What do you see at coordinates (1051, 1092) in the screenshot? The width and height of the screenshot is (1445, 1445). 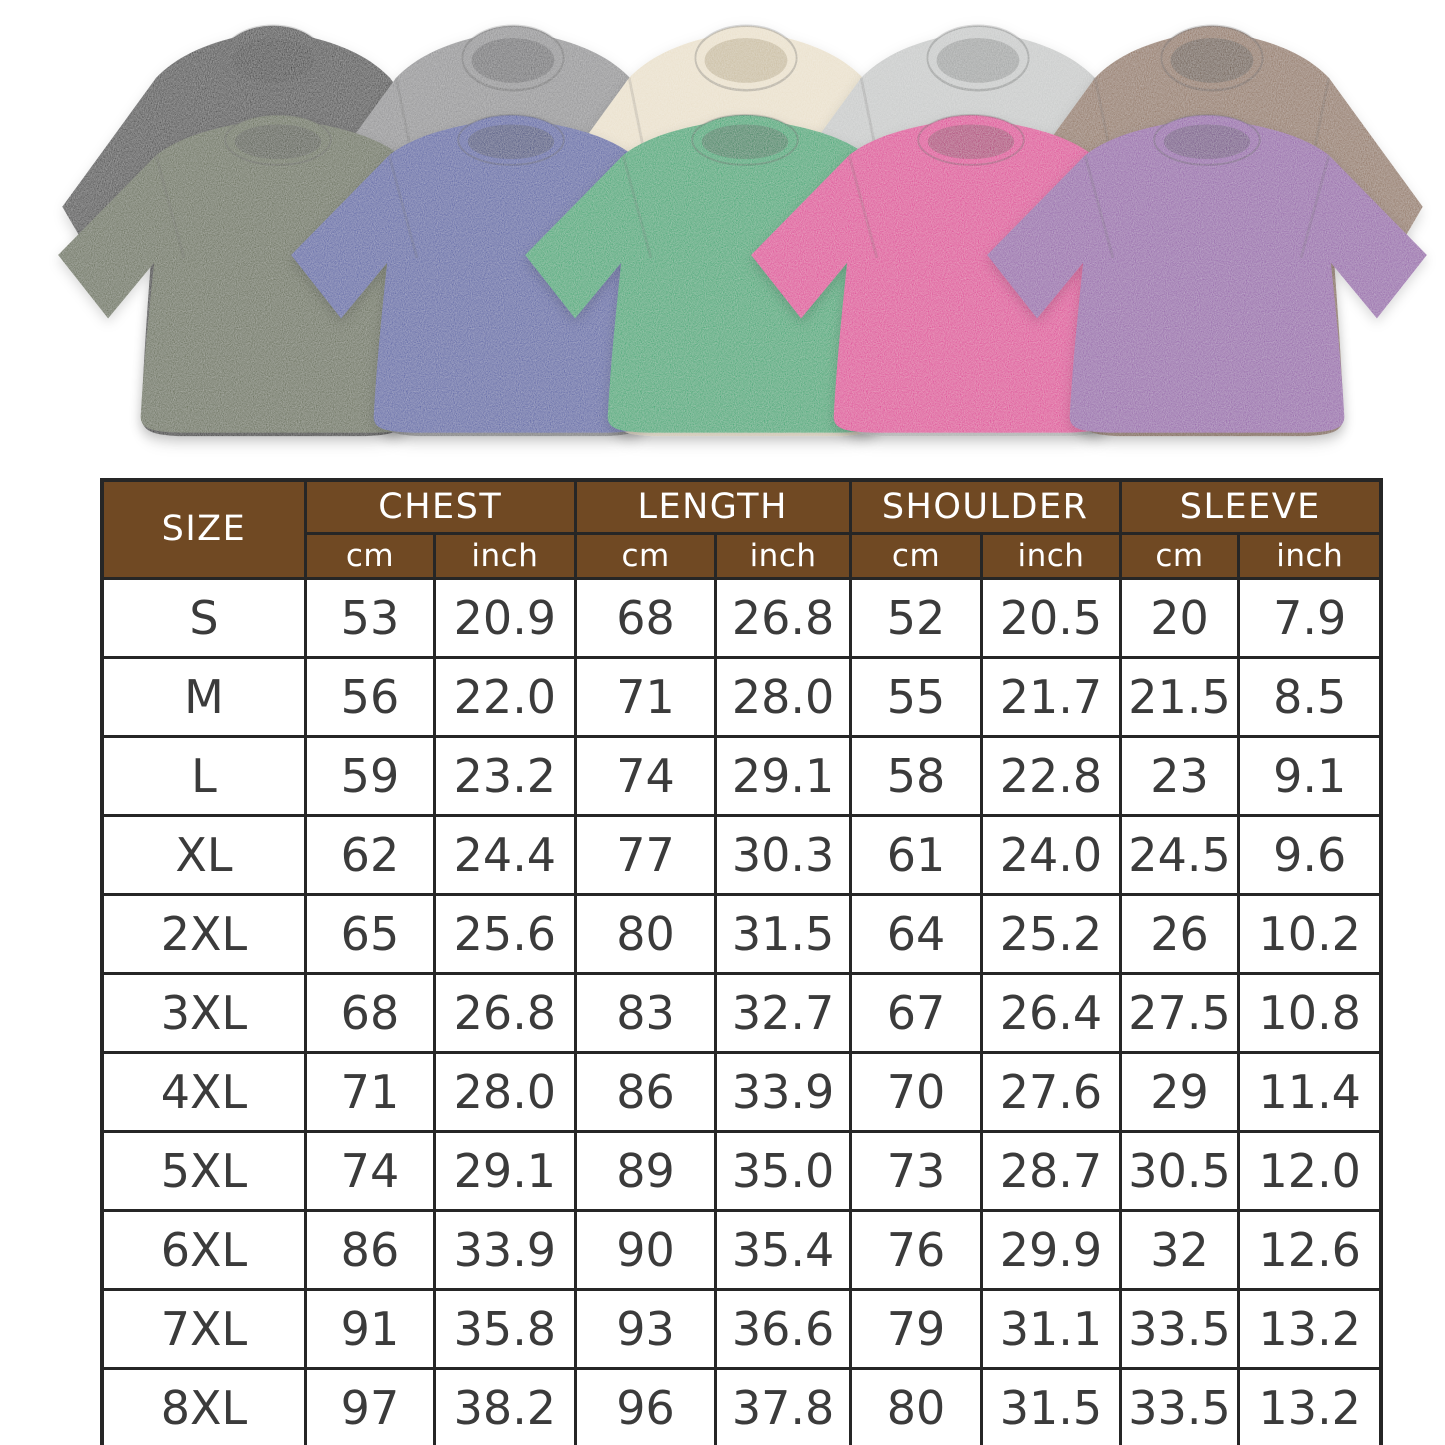 I see `measurement-cell: 27.6` at bounding box center [1051, 1092].